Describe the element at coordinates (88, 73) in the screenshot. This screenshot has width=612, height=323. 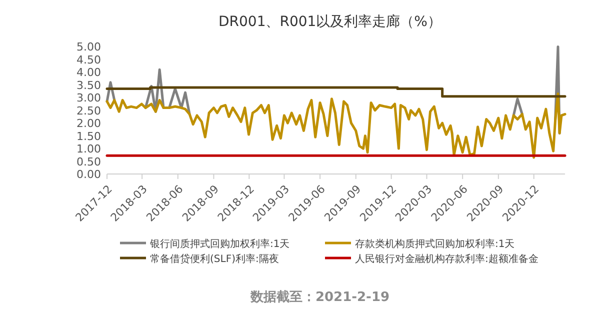
I see `y-tick-label: 4.00` at that location.